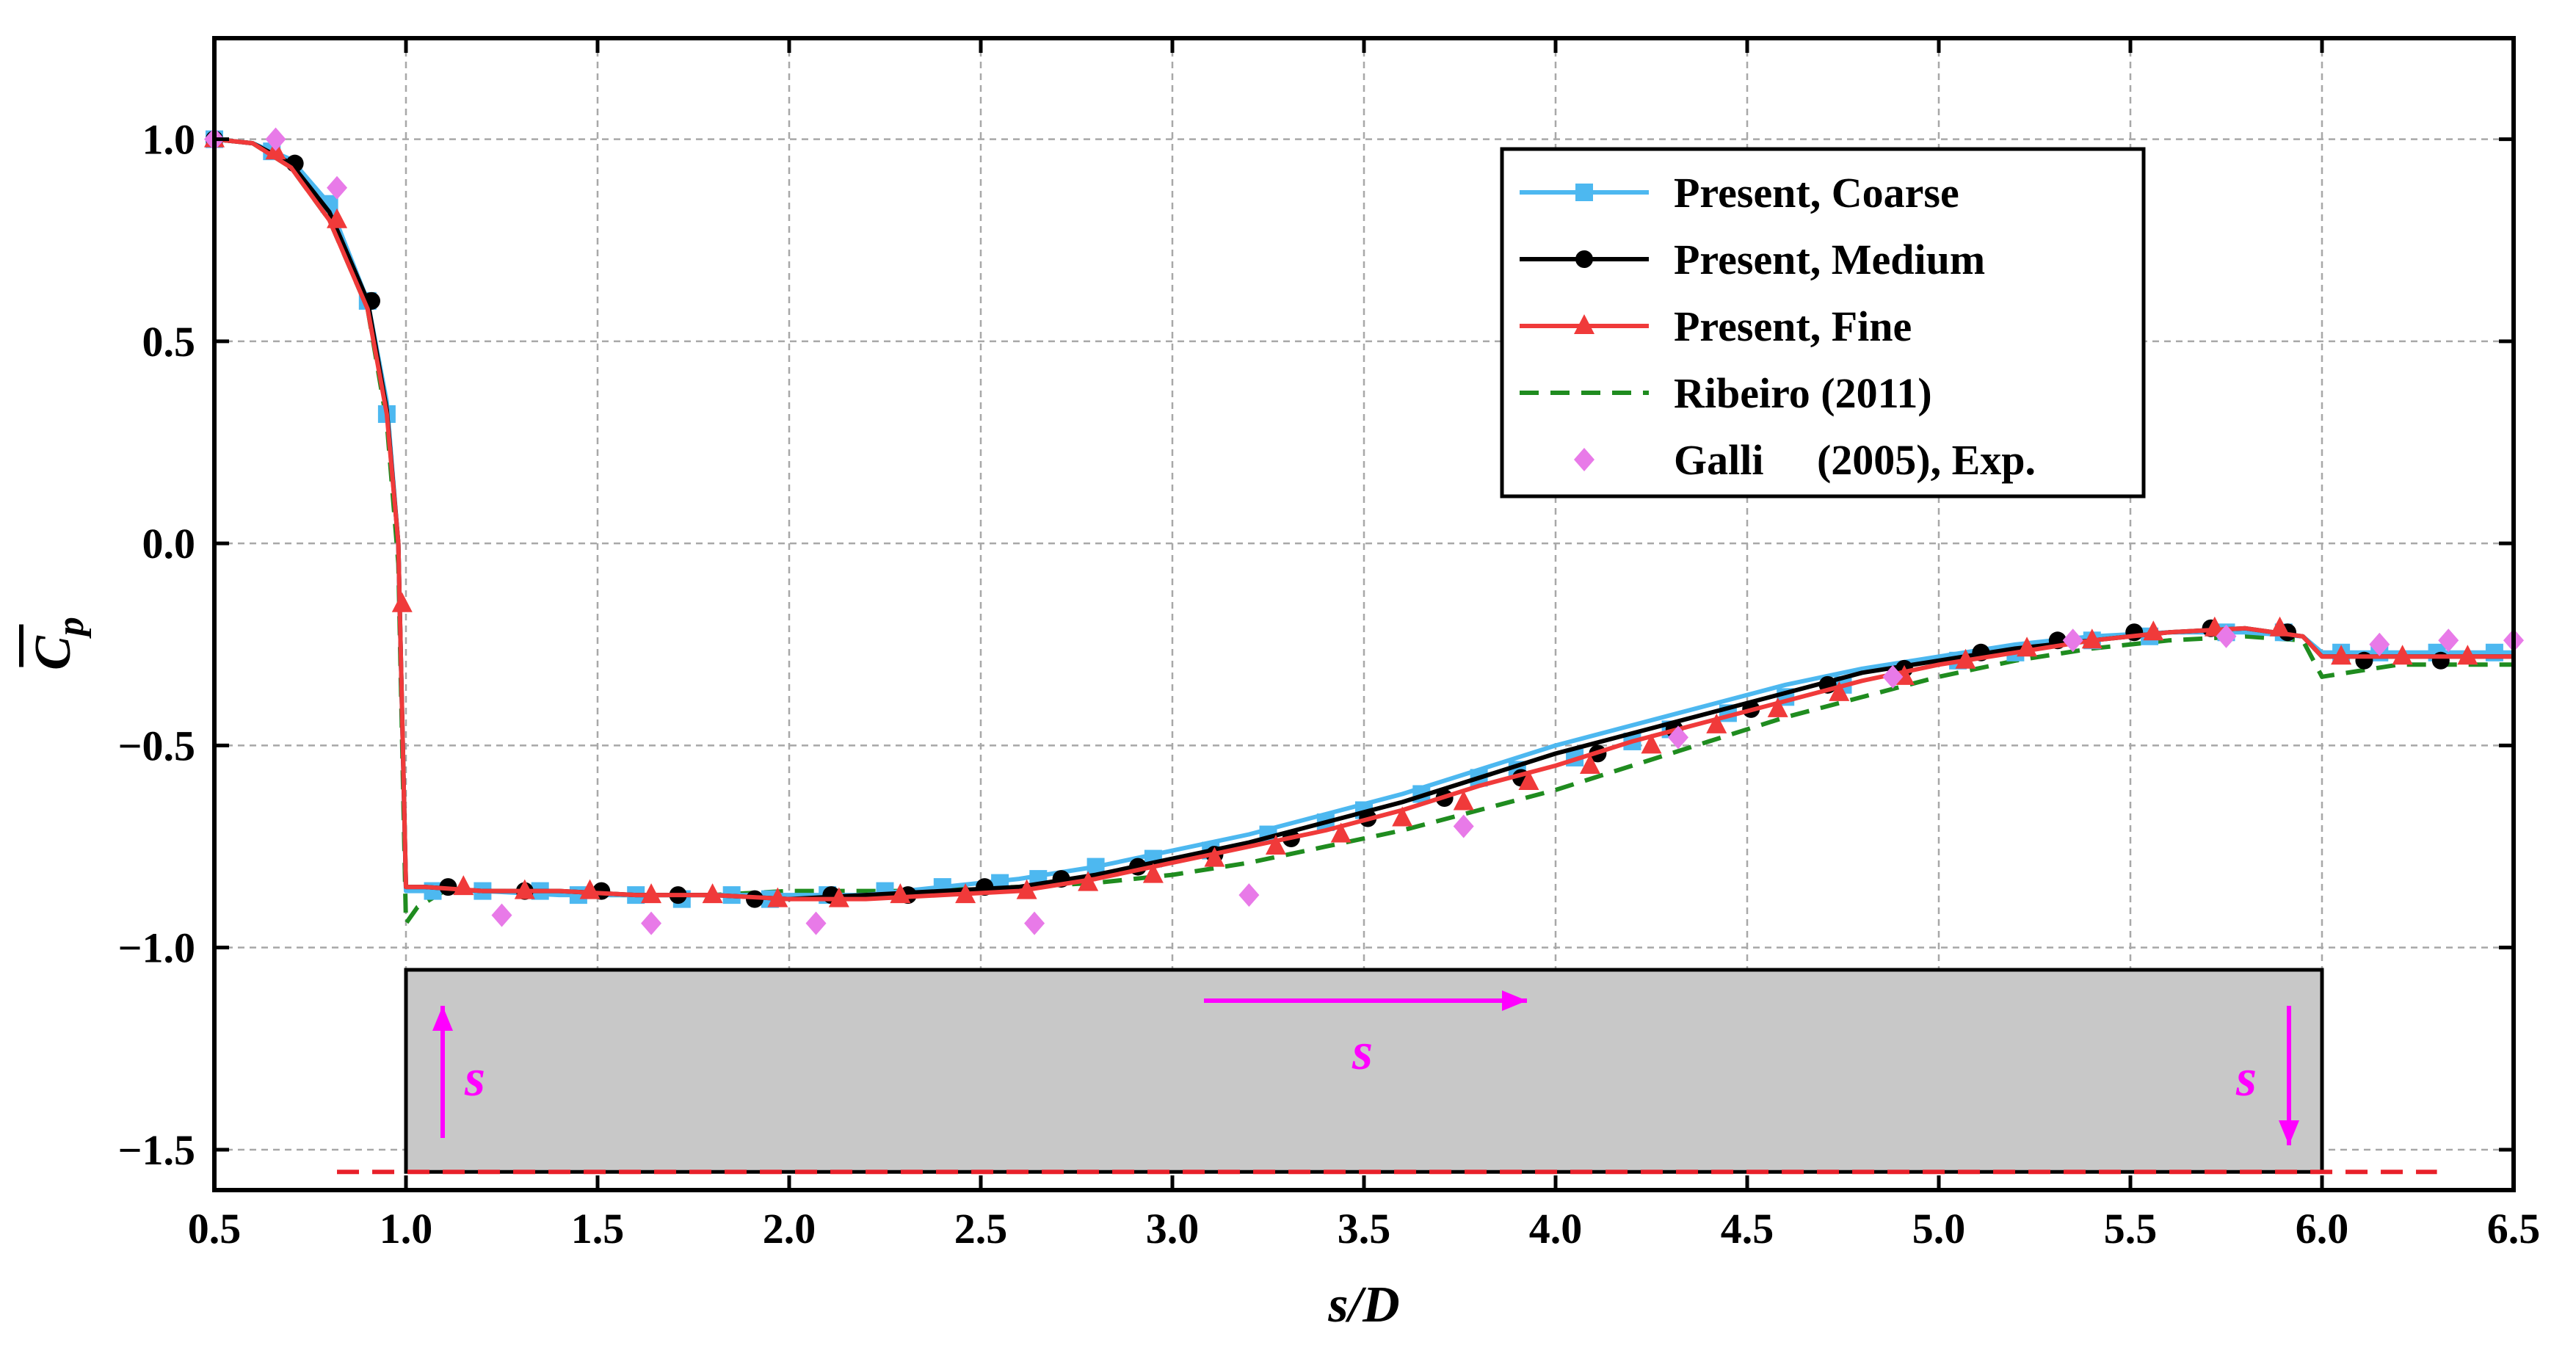  I want to click on legend-label: Present, Fine, so click(1793, 326).